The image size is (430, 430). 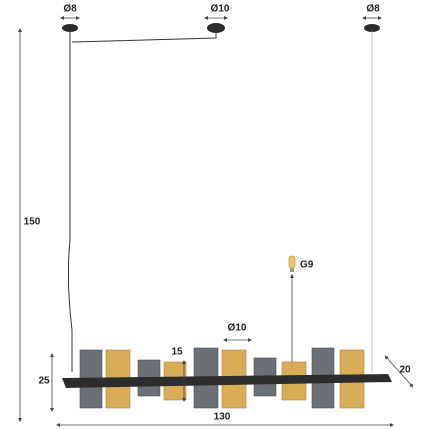 What do you see at coordinates (222, 417) in the screenshot?
I see `label: 130` at bounding box center [222, 417].